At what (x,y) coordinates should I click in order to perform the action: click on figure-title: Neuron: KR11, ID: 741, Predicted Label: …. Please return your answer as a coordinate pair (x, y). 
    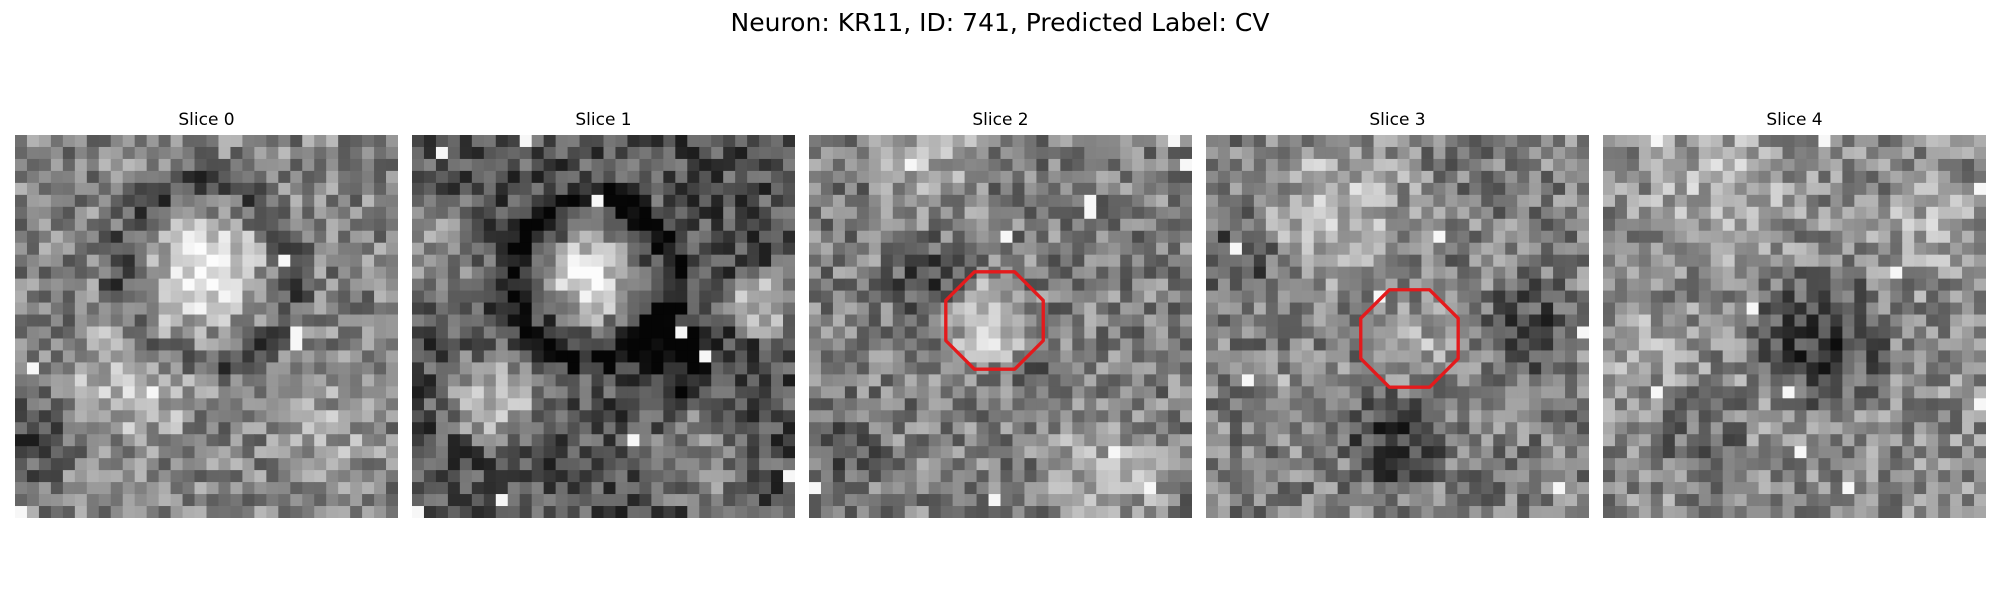
    Looking at the image, I should click on (1000, 22).